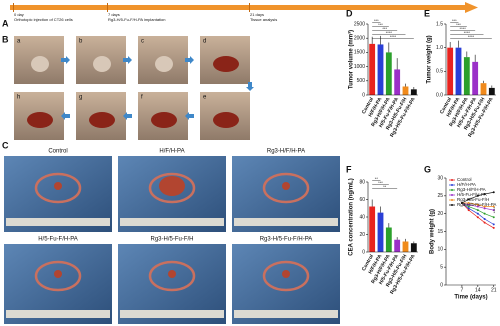 Image resolution: width=500 pixels, height=326 pixels. I want to click on legend-label: Control, so click(464, 179).